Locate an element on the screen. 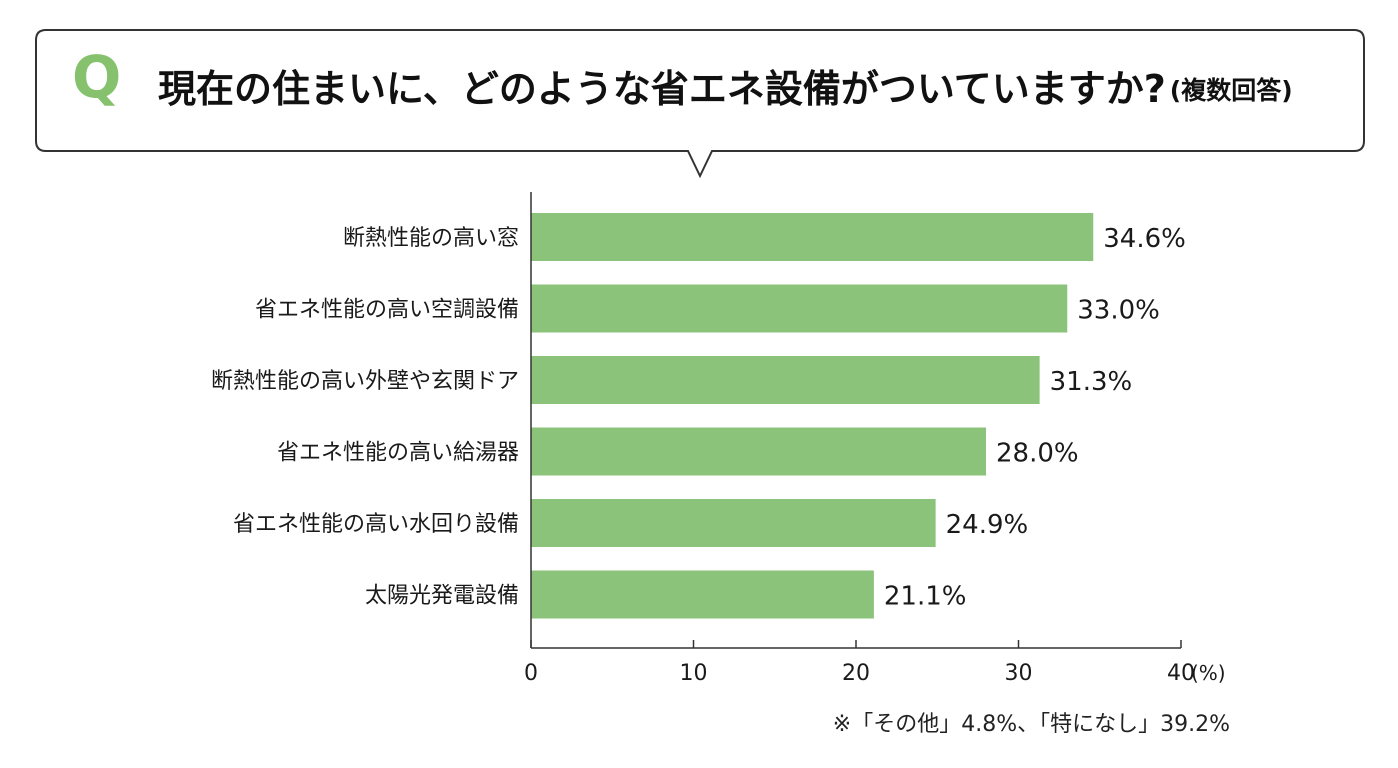  x-tick-label: 20 is located at coordinates (856, 673).